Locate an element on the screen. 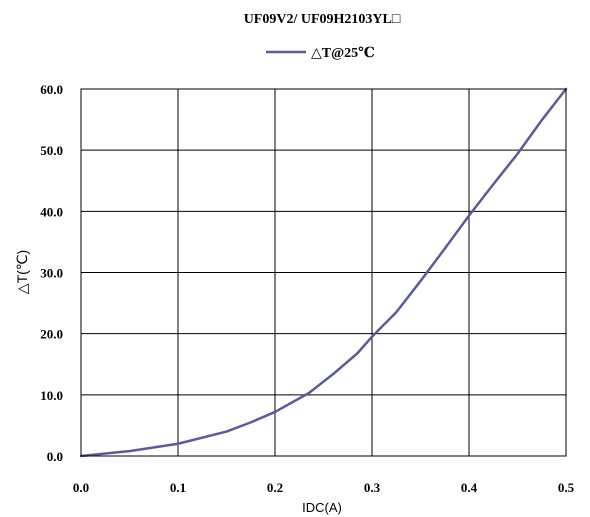 Image resolution: width=590 pixels, height=517 pixels. chart-title: UF09V2/ UF09H2103YL□ is located at coordinates (322, 19).